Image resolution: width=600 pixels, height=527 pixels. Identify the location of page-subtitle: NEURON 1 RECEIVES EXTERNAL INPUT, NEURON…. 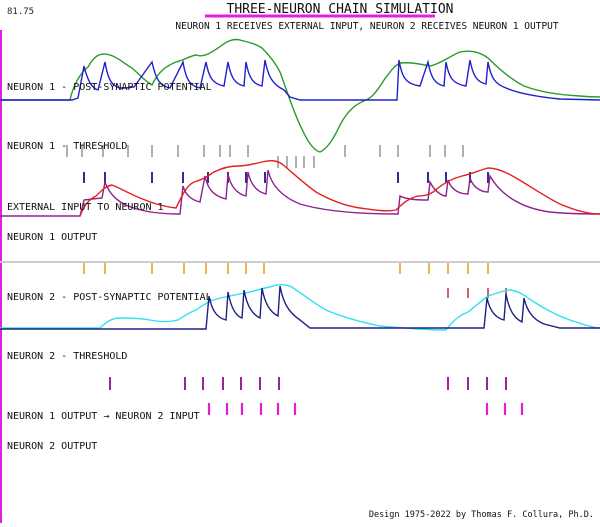
(366, 26).